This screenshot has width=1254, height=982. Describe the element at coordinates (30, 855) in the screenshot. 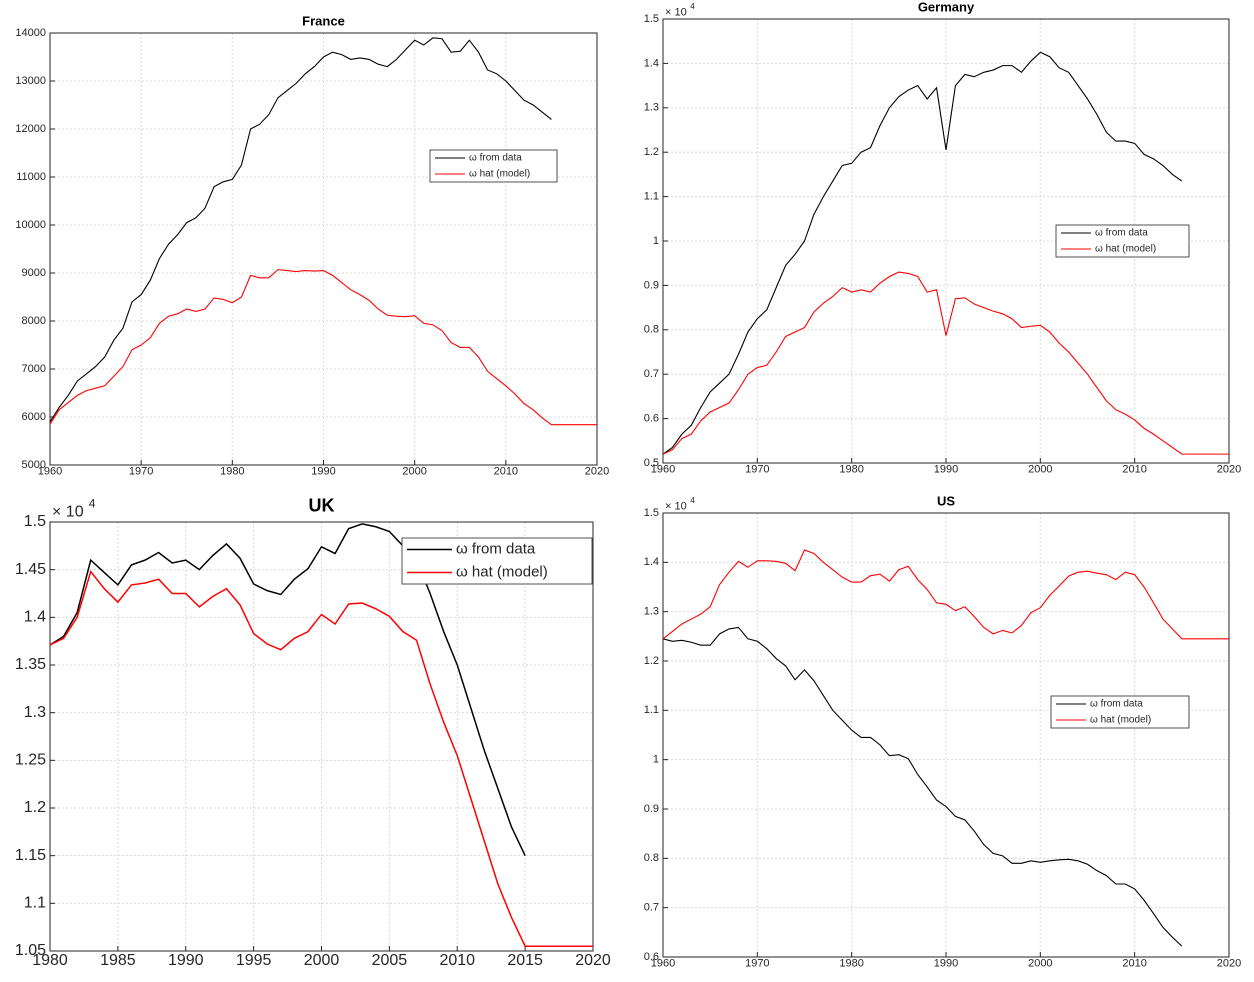

I see `y-tick-label: 1.15` at that location.